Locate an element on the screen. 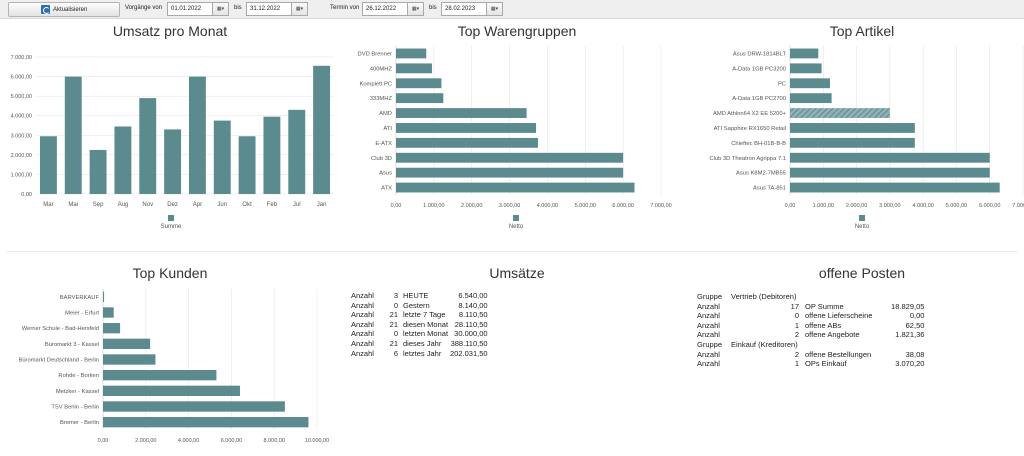 Image resolution: width=1024 pixels, height=456 pixels. y-tick-label: Asus DRW-1814BLT is located at coordinates (760, 54).